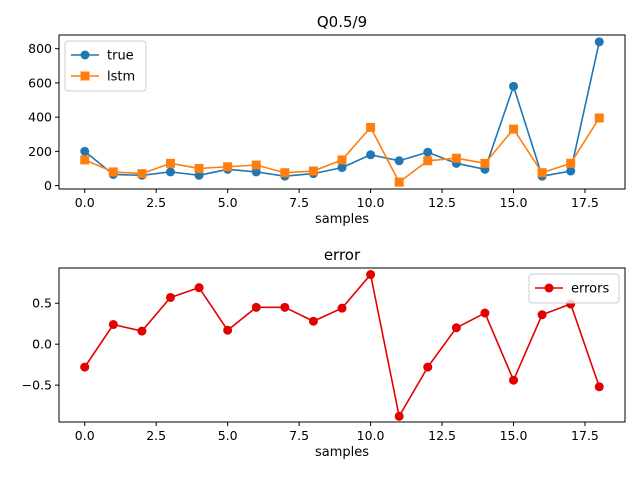 The width and height of the screenshot is (640, 480). What do you see at coordinates (85, 76) in the screenshot?
I see `legend-marker-lstm` at bounding box center [85, 76].